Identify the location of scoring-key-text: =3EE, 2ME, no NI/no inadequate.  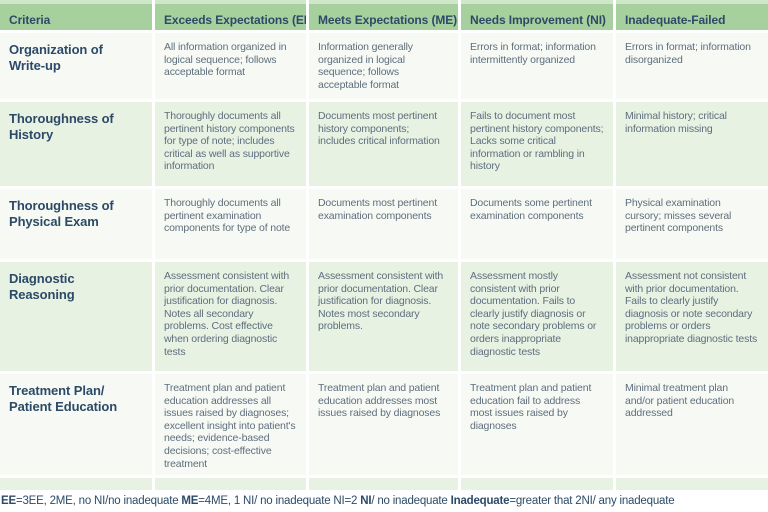
(98, 501).